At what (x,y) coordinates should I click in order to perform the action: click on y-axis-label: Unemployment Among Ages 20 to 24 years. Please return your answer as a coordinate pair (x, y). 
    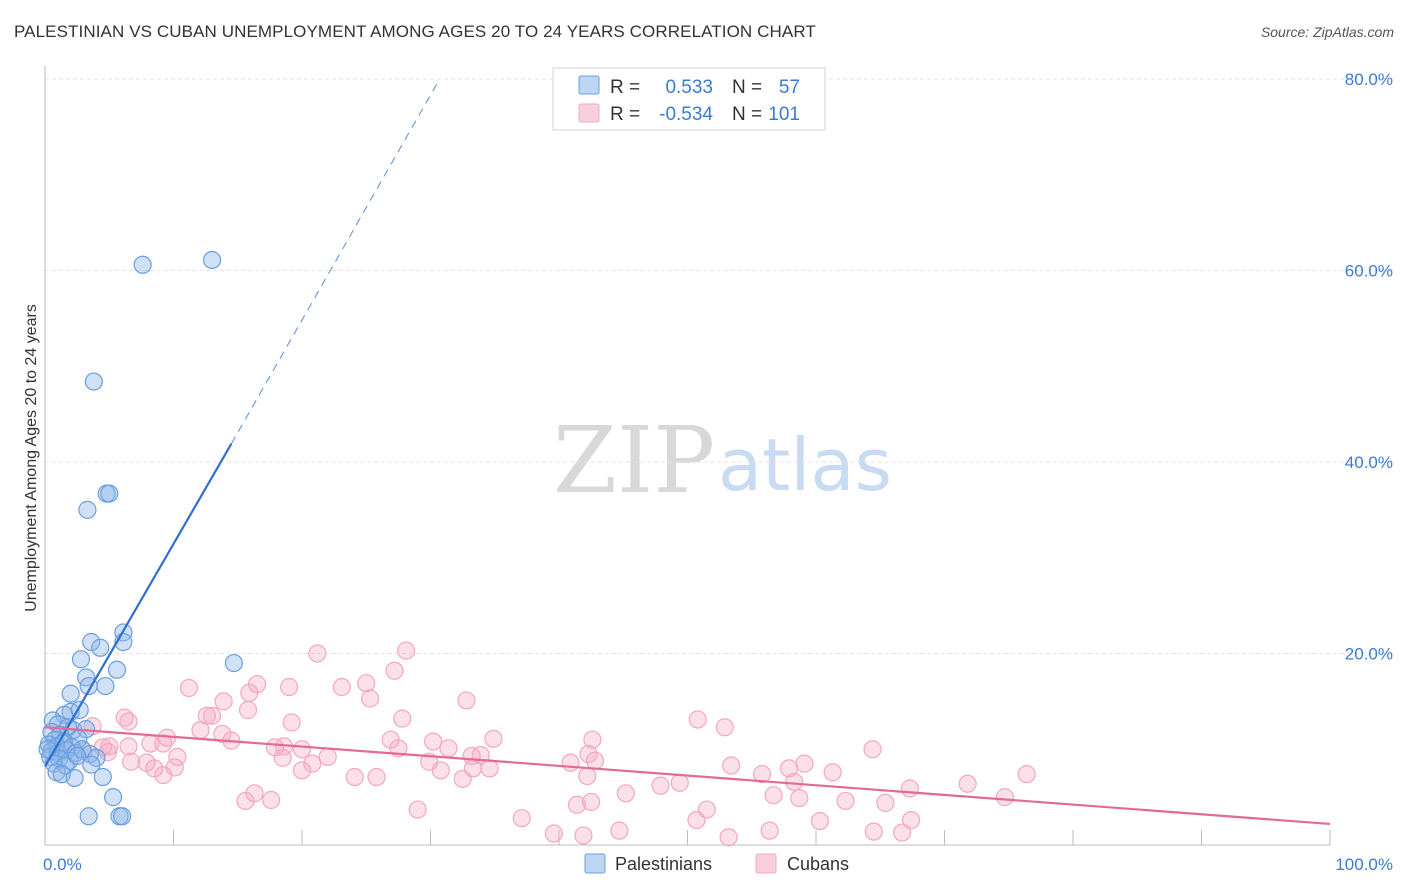
    Looking at the image, I should click on (31, 458).